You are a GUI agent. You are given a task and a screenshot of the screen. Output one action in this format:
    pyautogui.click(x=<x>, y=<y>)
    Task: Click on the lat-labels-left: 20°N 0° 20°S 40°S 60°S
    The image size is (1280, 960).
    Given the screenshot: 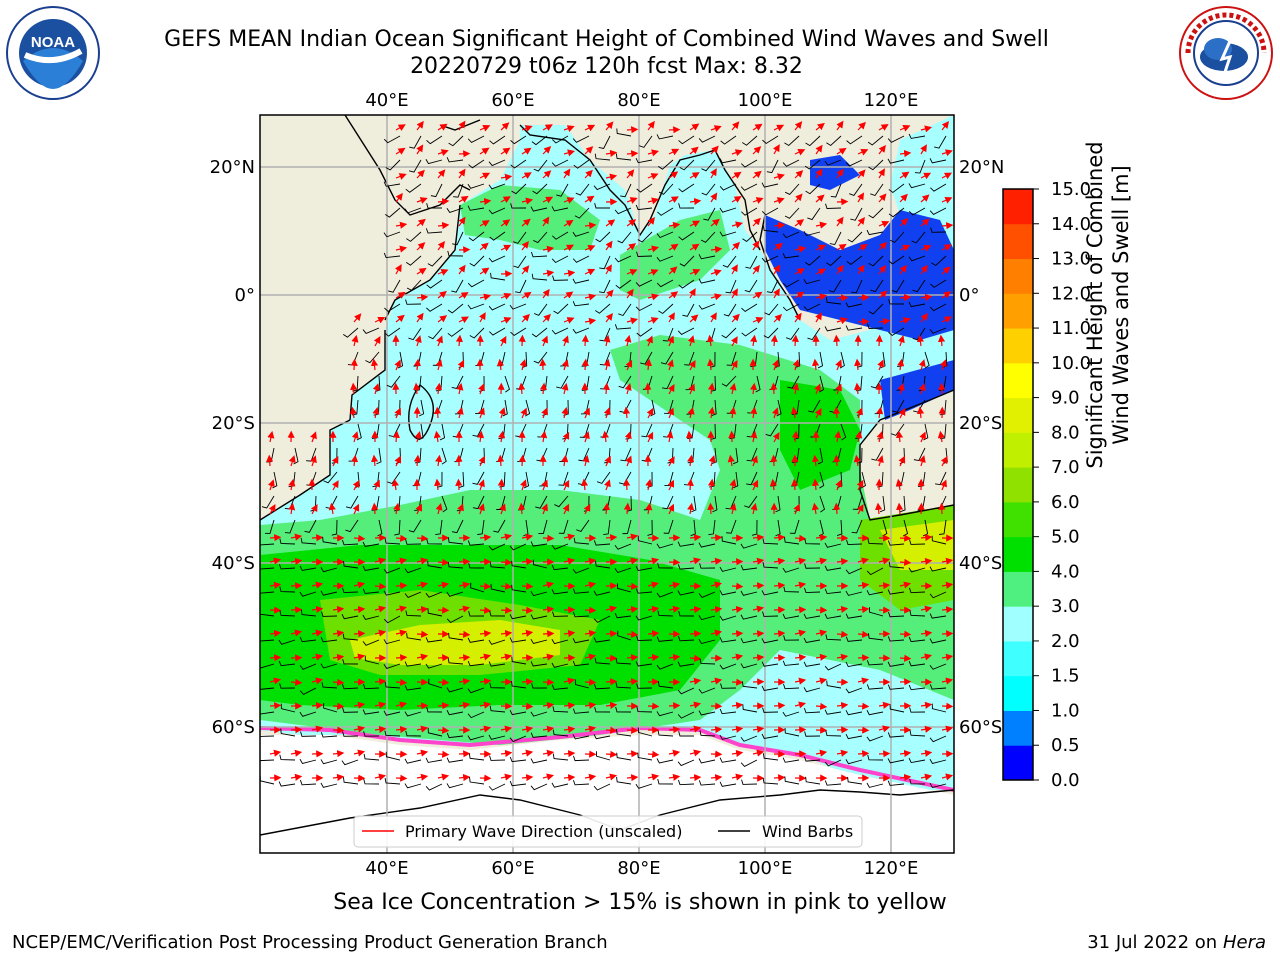 What is the action you would take?
    pyautogui.click(x=232, y=447)
    